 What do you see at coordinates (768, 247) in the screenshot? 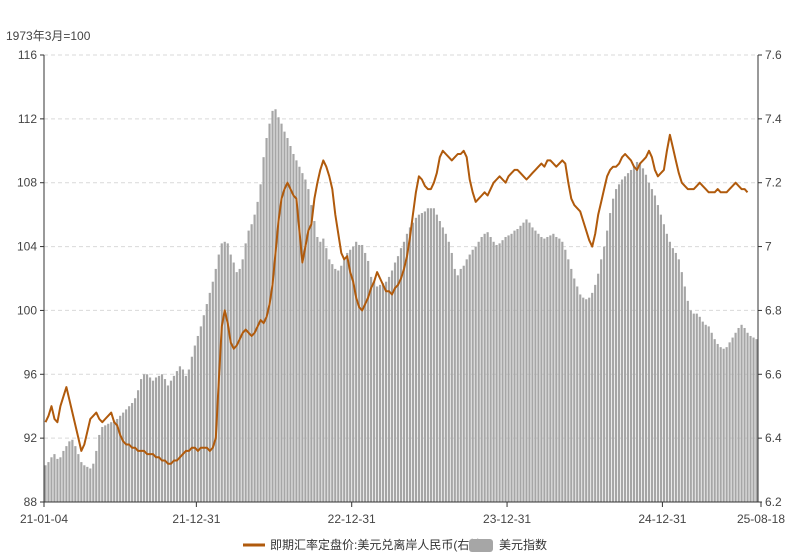
I see `right-tick-label: 7` at bounding box center [768, 247].